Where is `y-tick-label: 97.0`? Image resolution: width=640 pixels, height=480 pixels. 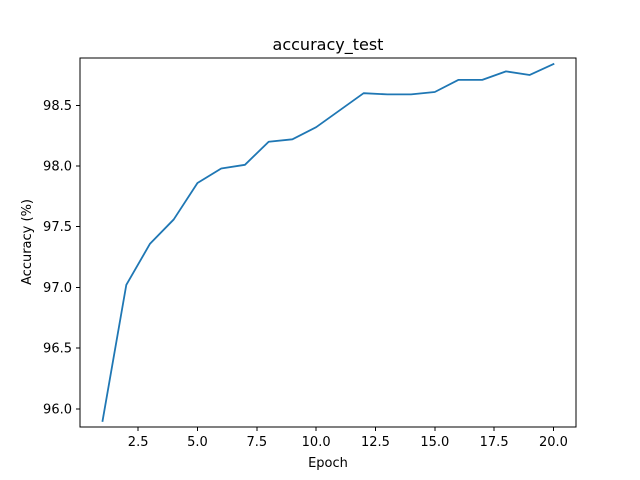
y-tick-label: 97.0 is located at coordinates (57, 288).